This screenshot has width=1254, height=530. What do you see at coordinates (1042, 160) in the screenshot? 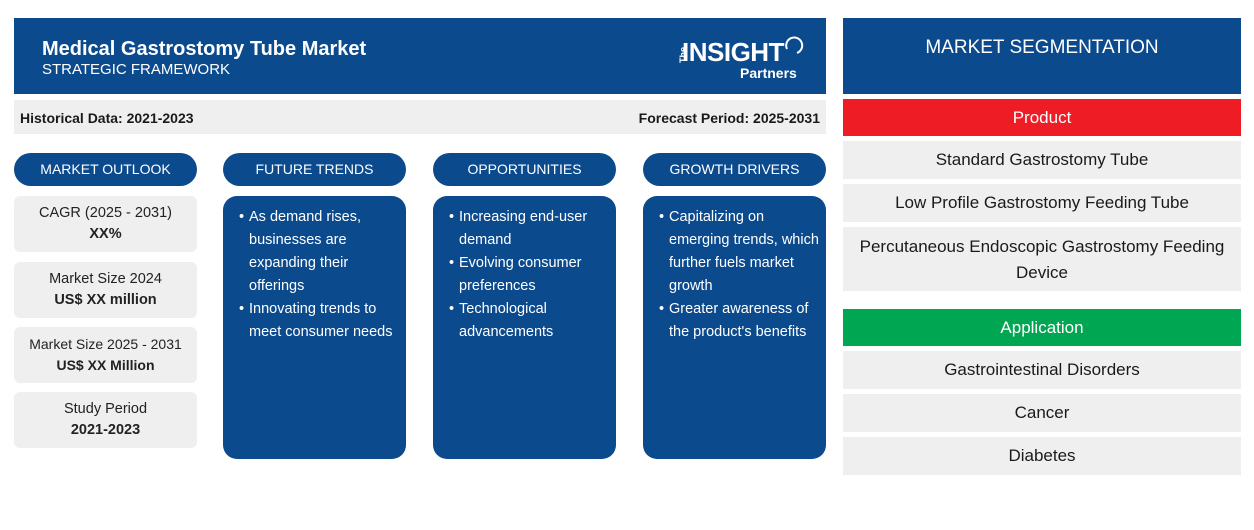
I see `segment-item: Standard Gastrostomy Tube` at bounding box center [1042, 160].